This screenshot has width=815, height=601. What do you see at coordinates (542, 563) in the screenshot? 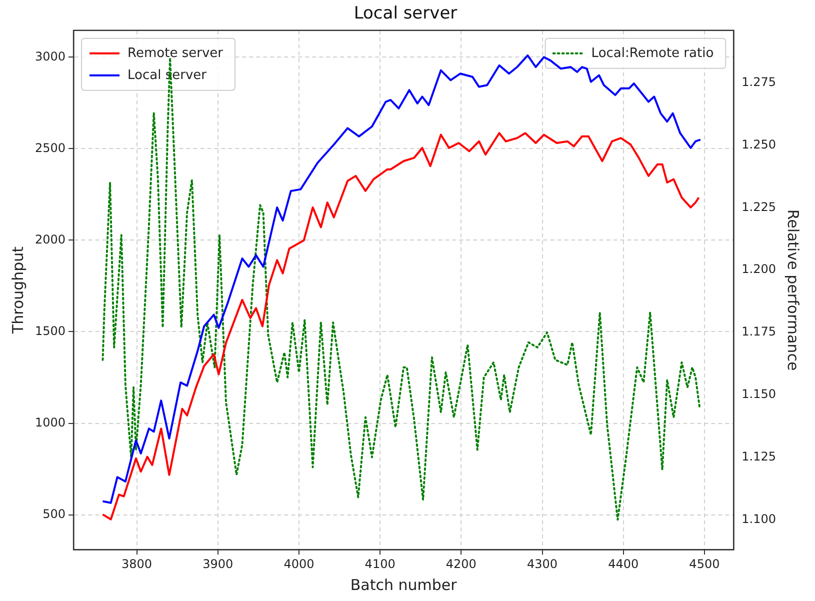
I see `x-tick-label: 4300` at bounding box center [542, 563].